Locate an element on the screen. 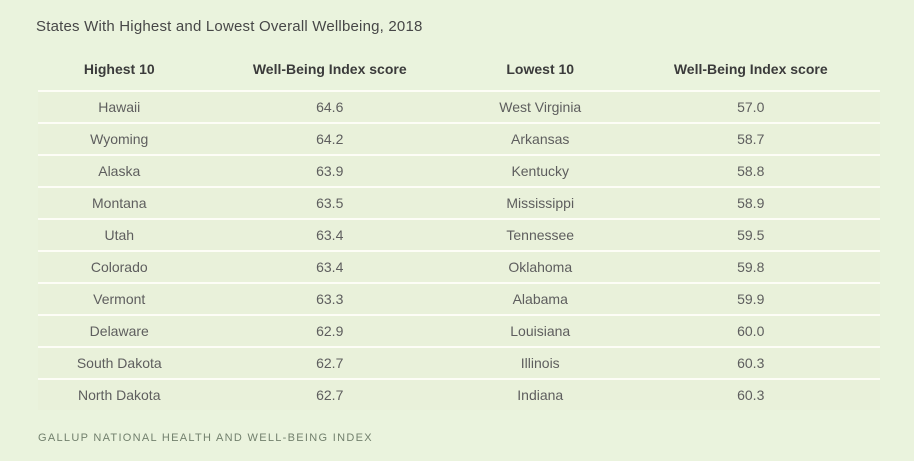  lowest-state-cell: Alabama is located at coordinates (540, 299).